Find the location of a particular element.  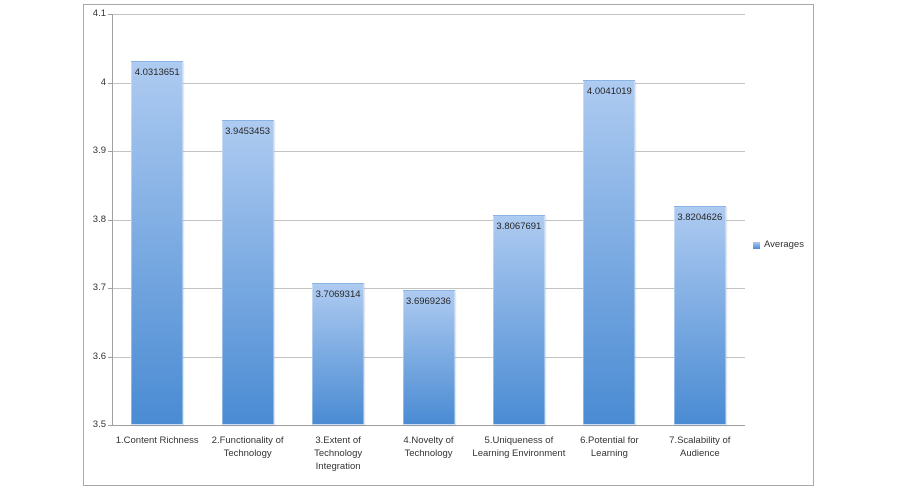

legend-label: Averages is located at coordinates (784, 244).